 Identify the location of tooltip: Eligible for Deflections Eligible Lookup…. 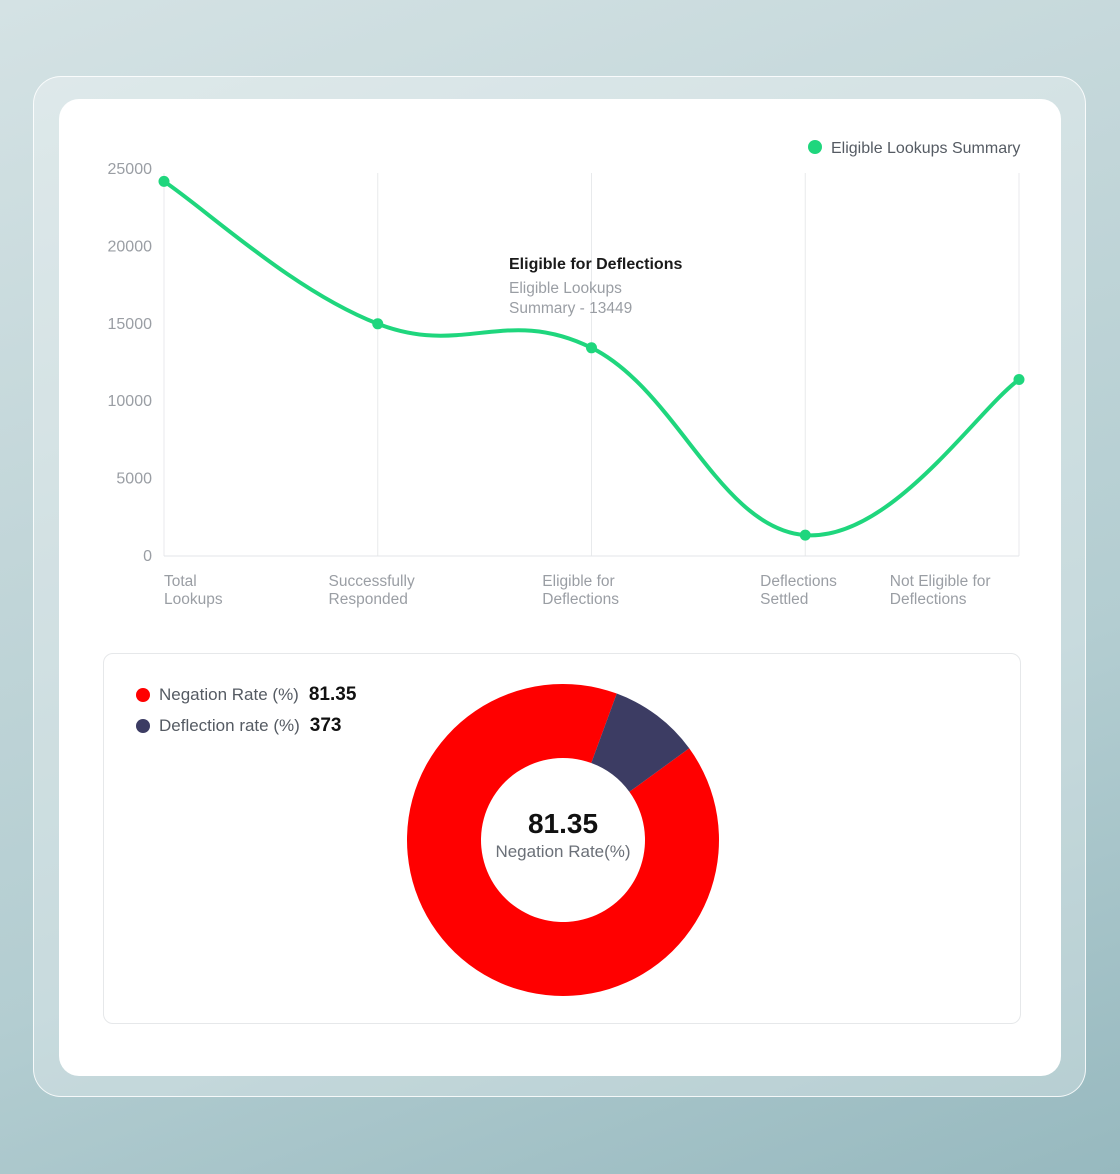
(595, 286).